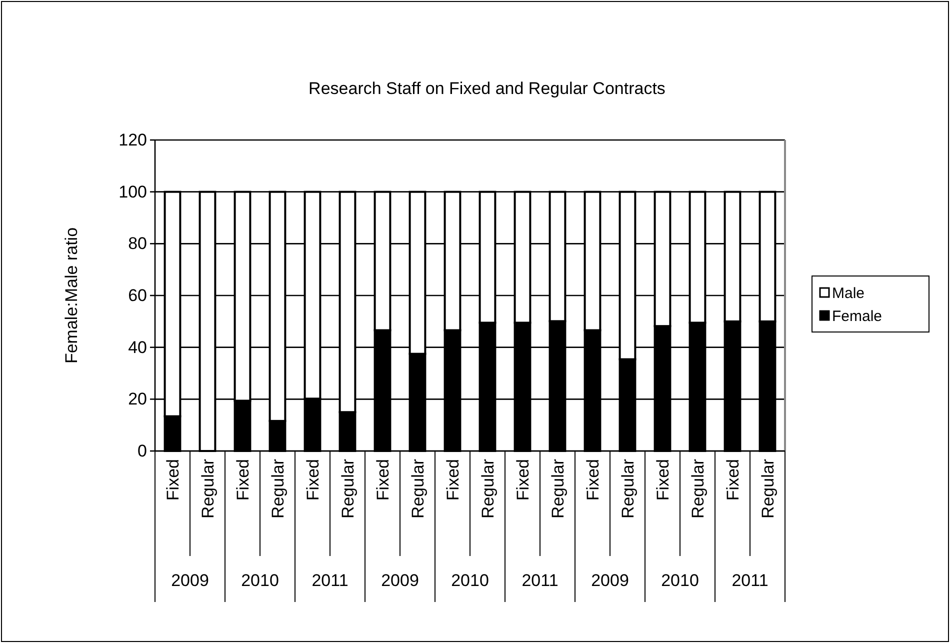 The image size is (951, 644). What do you see at coordinates (132, 192) in the screenshot?
I see `y-tick-label: 100` at bounding box center [132, 192].